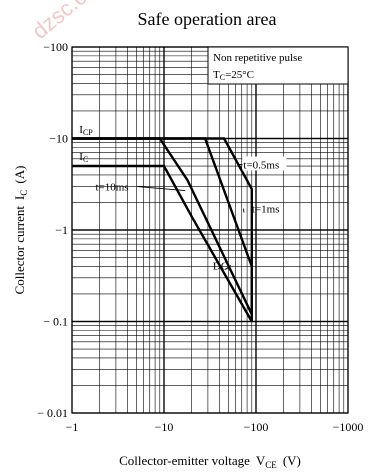  I want to click on y-tick-label: − 0.1, so click(55, 322).